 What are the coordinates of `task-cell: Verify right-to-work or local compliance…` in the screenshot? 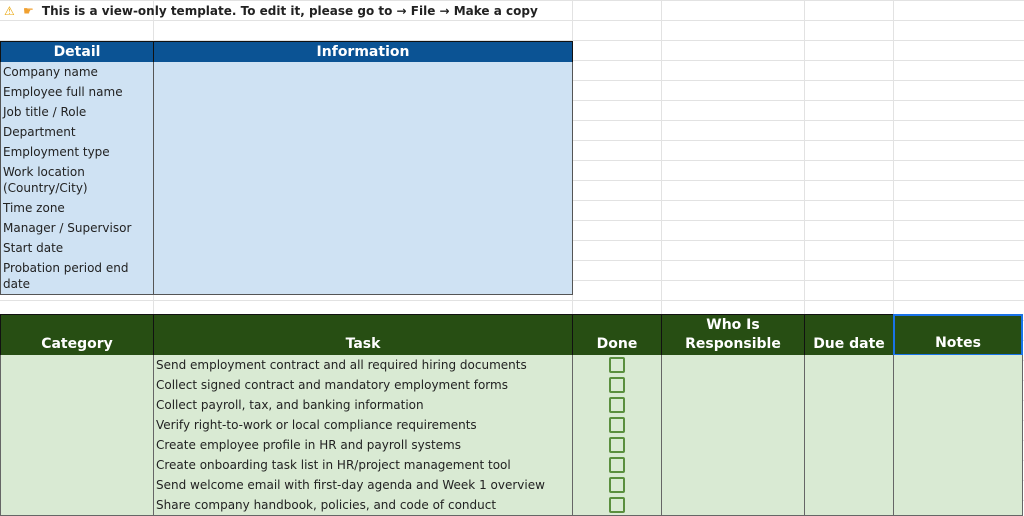 It's located at (363, 425).